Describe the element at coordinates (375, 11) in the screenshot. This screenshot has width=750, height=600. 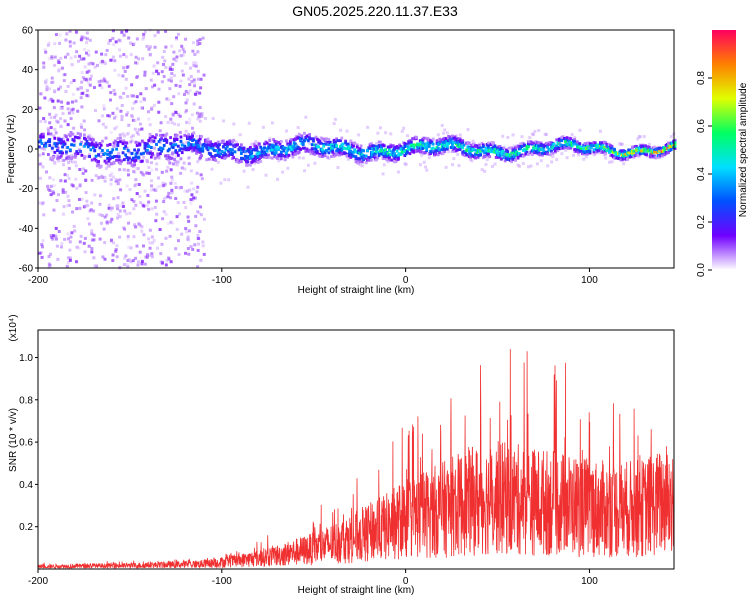
I see `figure-title: GN05.2025.220.11.37.E33` at that location.